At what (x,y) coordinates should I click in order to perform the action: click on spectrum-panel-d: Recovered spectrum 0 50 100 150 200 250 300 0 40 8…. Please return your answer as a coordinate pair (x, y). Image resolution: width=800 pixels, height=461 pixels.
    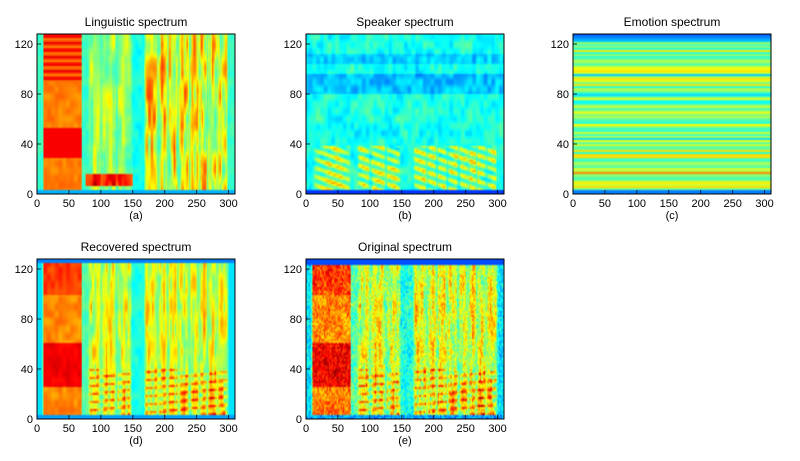
    Looking at the image, I should click on (126, 343).